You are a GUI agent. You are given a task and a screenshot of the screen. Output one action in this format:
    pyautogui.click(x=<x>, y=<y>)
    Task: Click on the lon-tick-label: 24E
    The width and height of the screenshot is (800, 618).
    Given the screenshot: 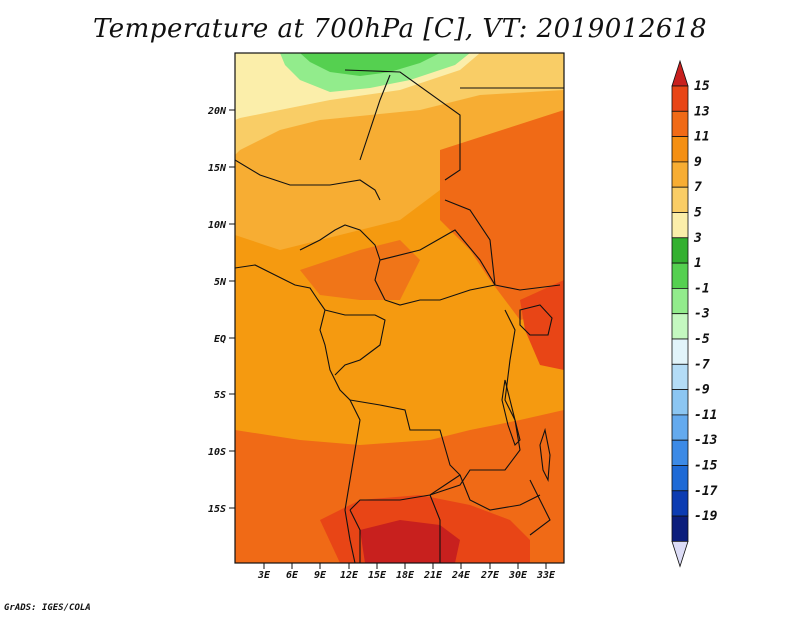 What is the action you would take?
    pyautogui.click(x=461, y=575)
    